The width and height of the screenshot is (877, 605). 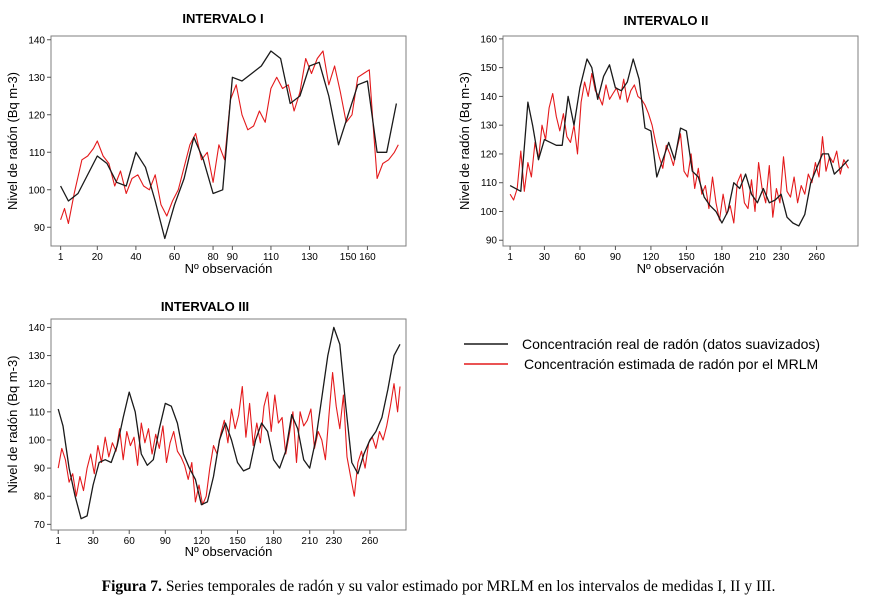 What do you see at coordinates (98, 257) in the screenshot?
I see `x-tick-label: 20` at bounding box center [98, 257].